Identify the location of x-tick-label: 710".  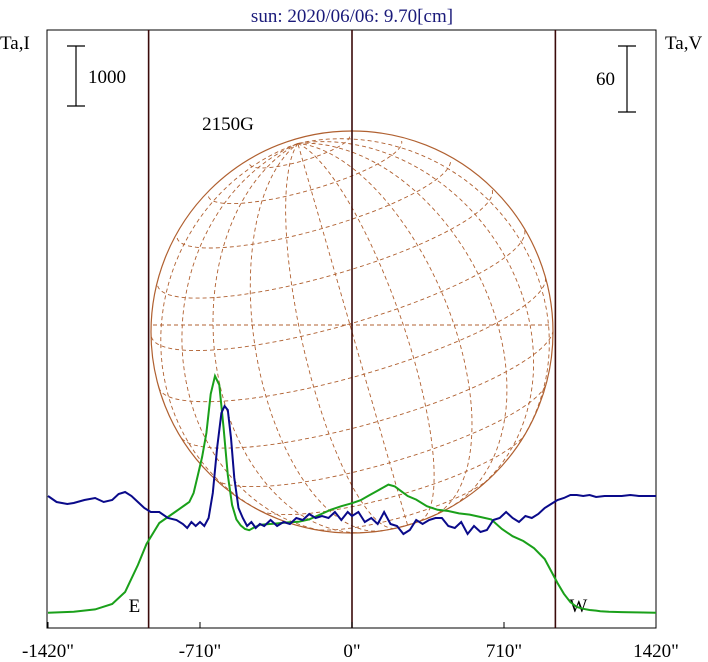
(504, 651).